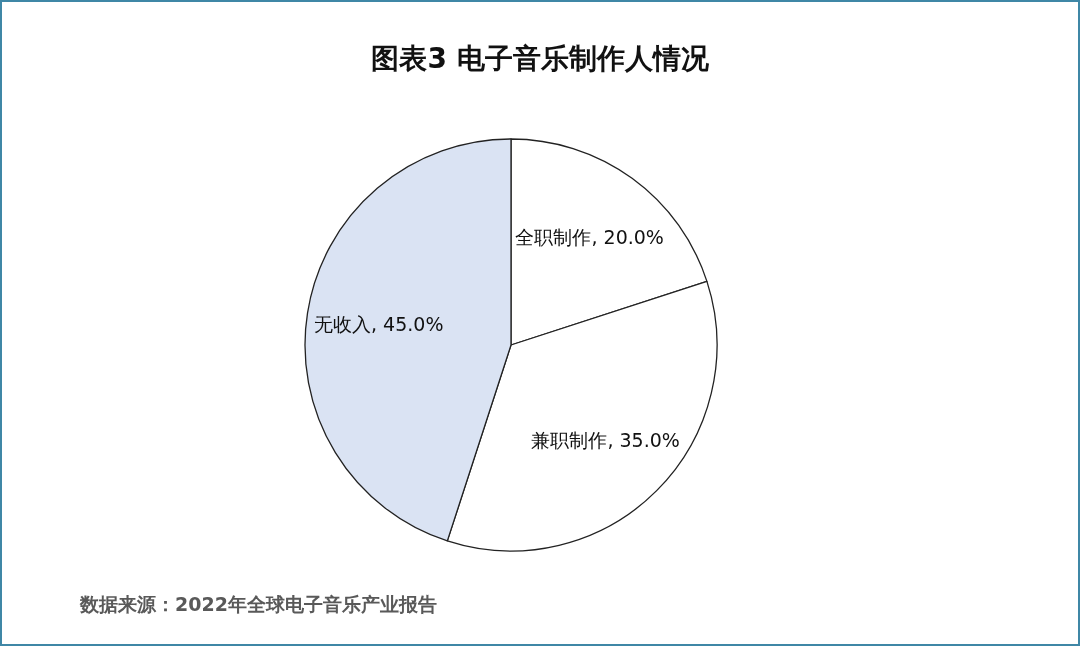 This screenshot has width=1080, height=646. Describe the element at coordinates (379, 324) in the screenshot. I see `slice-label: 无收入, 45.0%` at that location.